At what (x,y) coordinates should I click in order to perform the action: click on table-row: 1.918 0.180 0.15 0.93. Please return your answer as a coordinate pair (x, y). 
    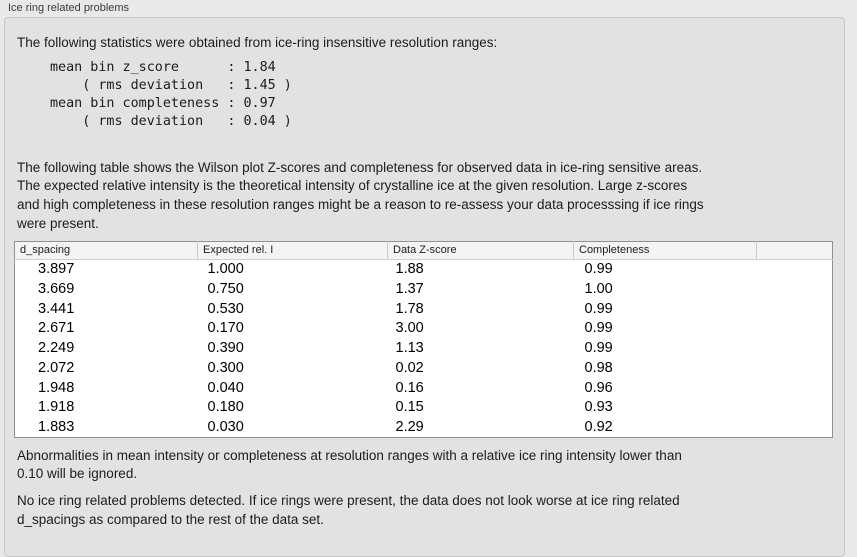
    Looking at the image, I should click on (424, 408).